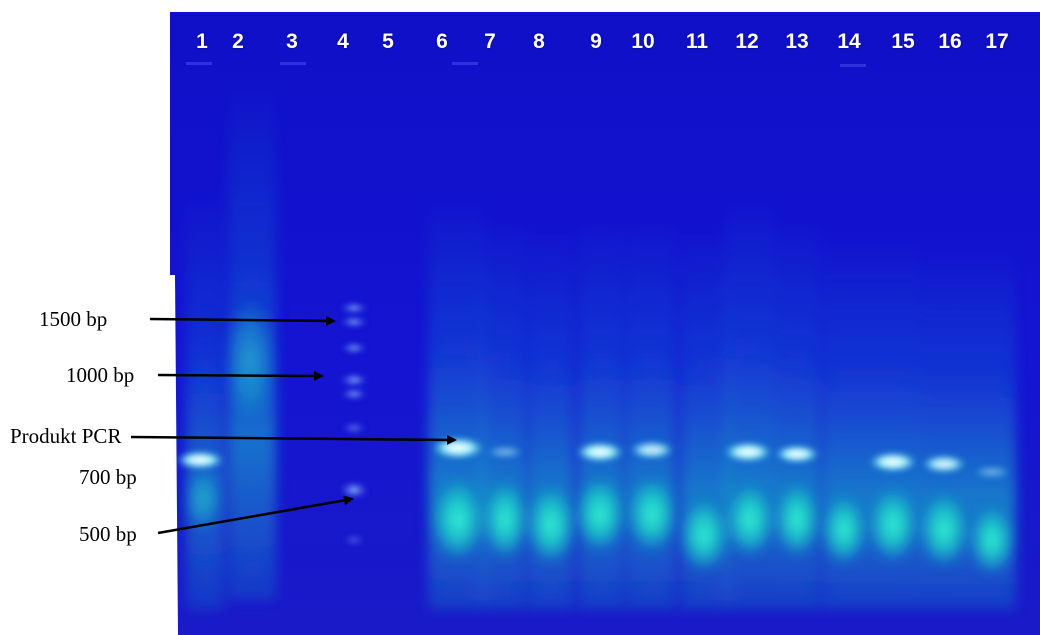 The image size is (1040, 635). I want to click on ladder-bands, so click(354, 424).